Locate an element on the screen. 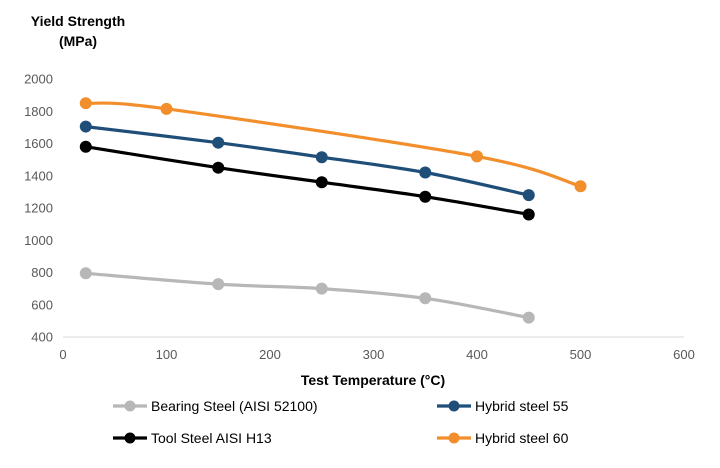 This screenshot has height=468, width=720. x-tick-label: 200 is located at coordinates (270, 354).